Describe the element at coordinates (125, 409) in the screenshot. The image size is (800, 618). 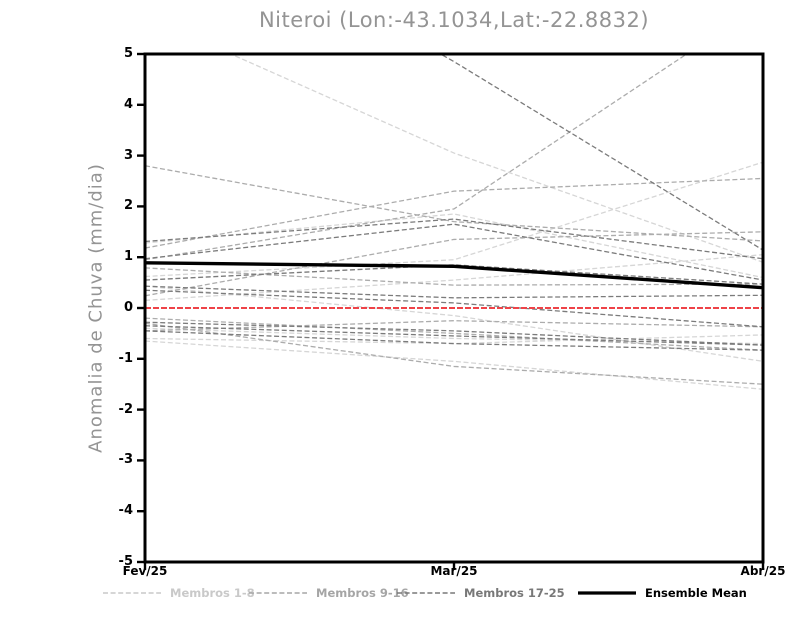
I see `y-tick-label: -2` at that location.